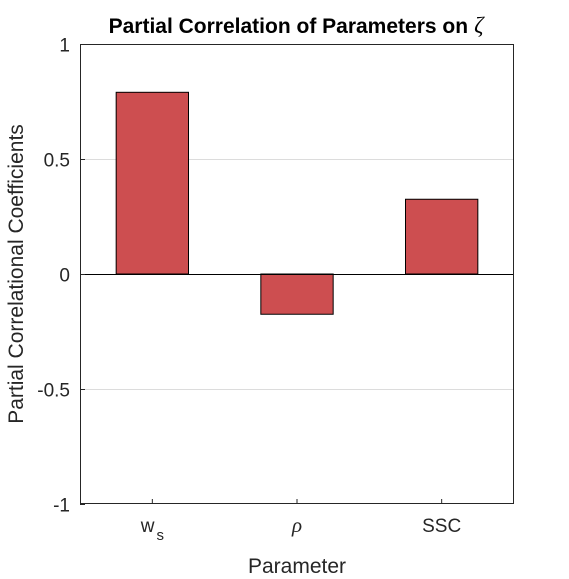 The height and width of the screenshot is (579, 569). What do you see at coordinates (296, 525) in the screenshot?
I see `x-tick-label: ρ` at bounding box center [296, 525].